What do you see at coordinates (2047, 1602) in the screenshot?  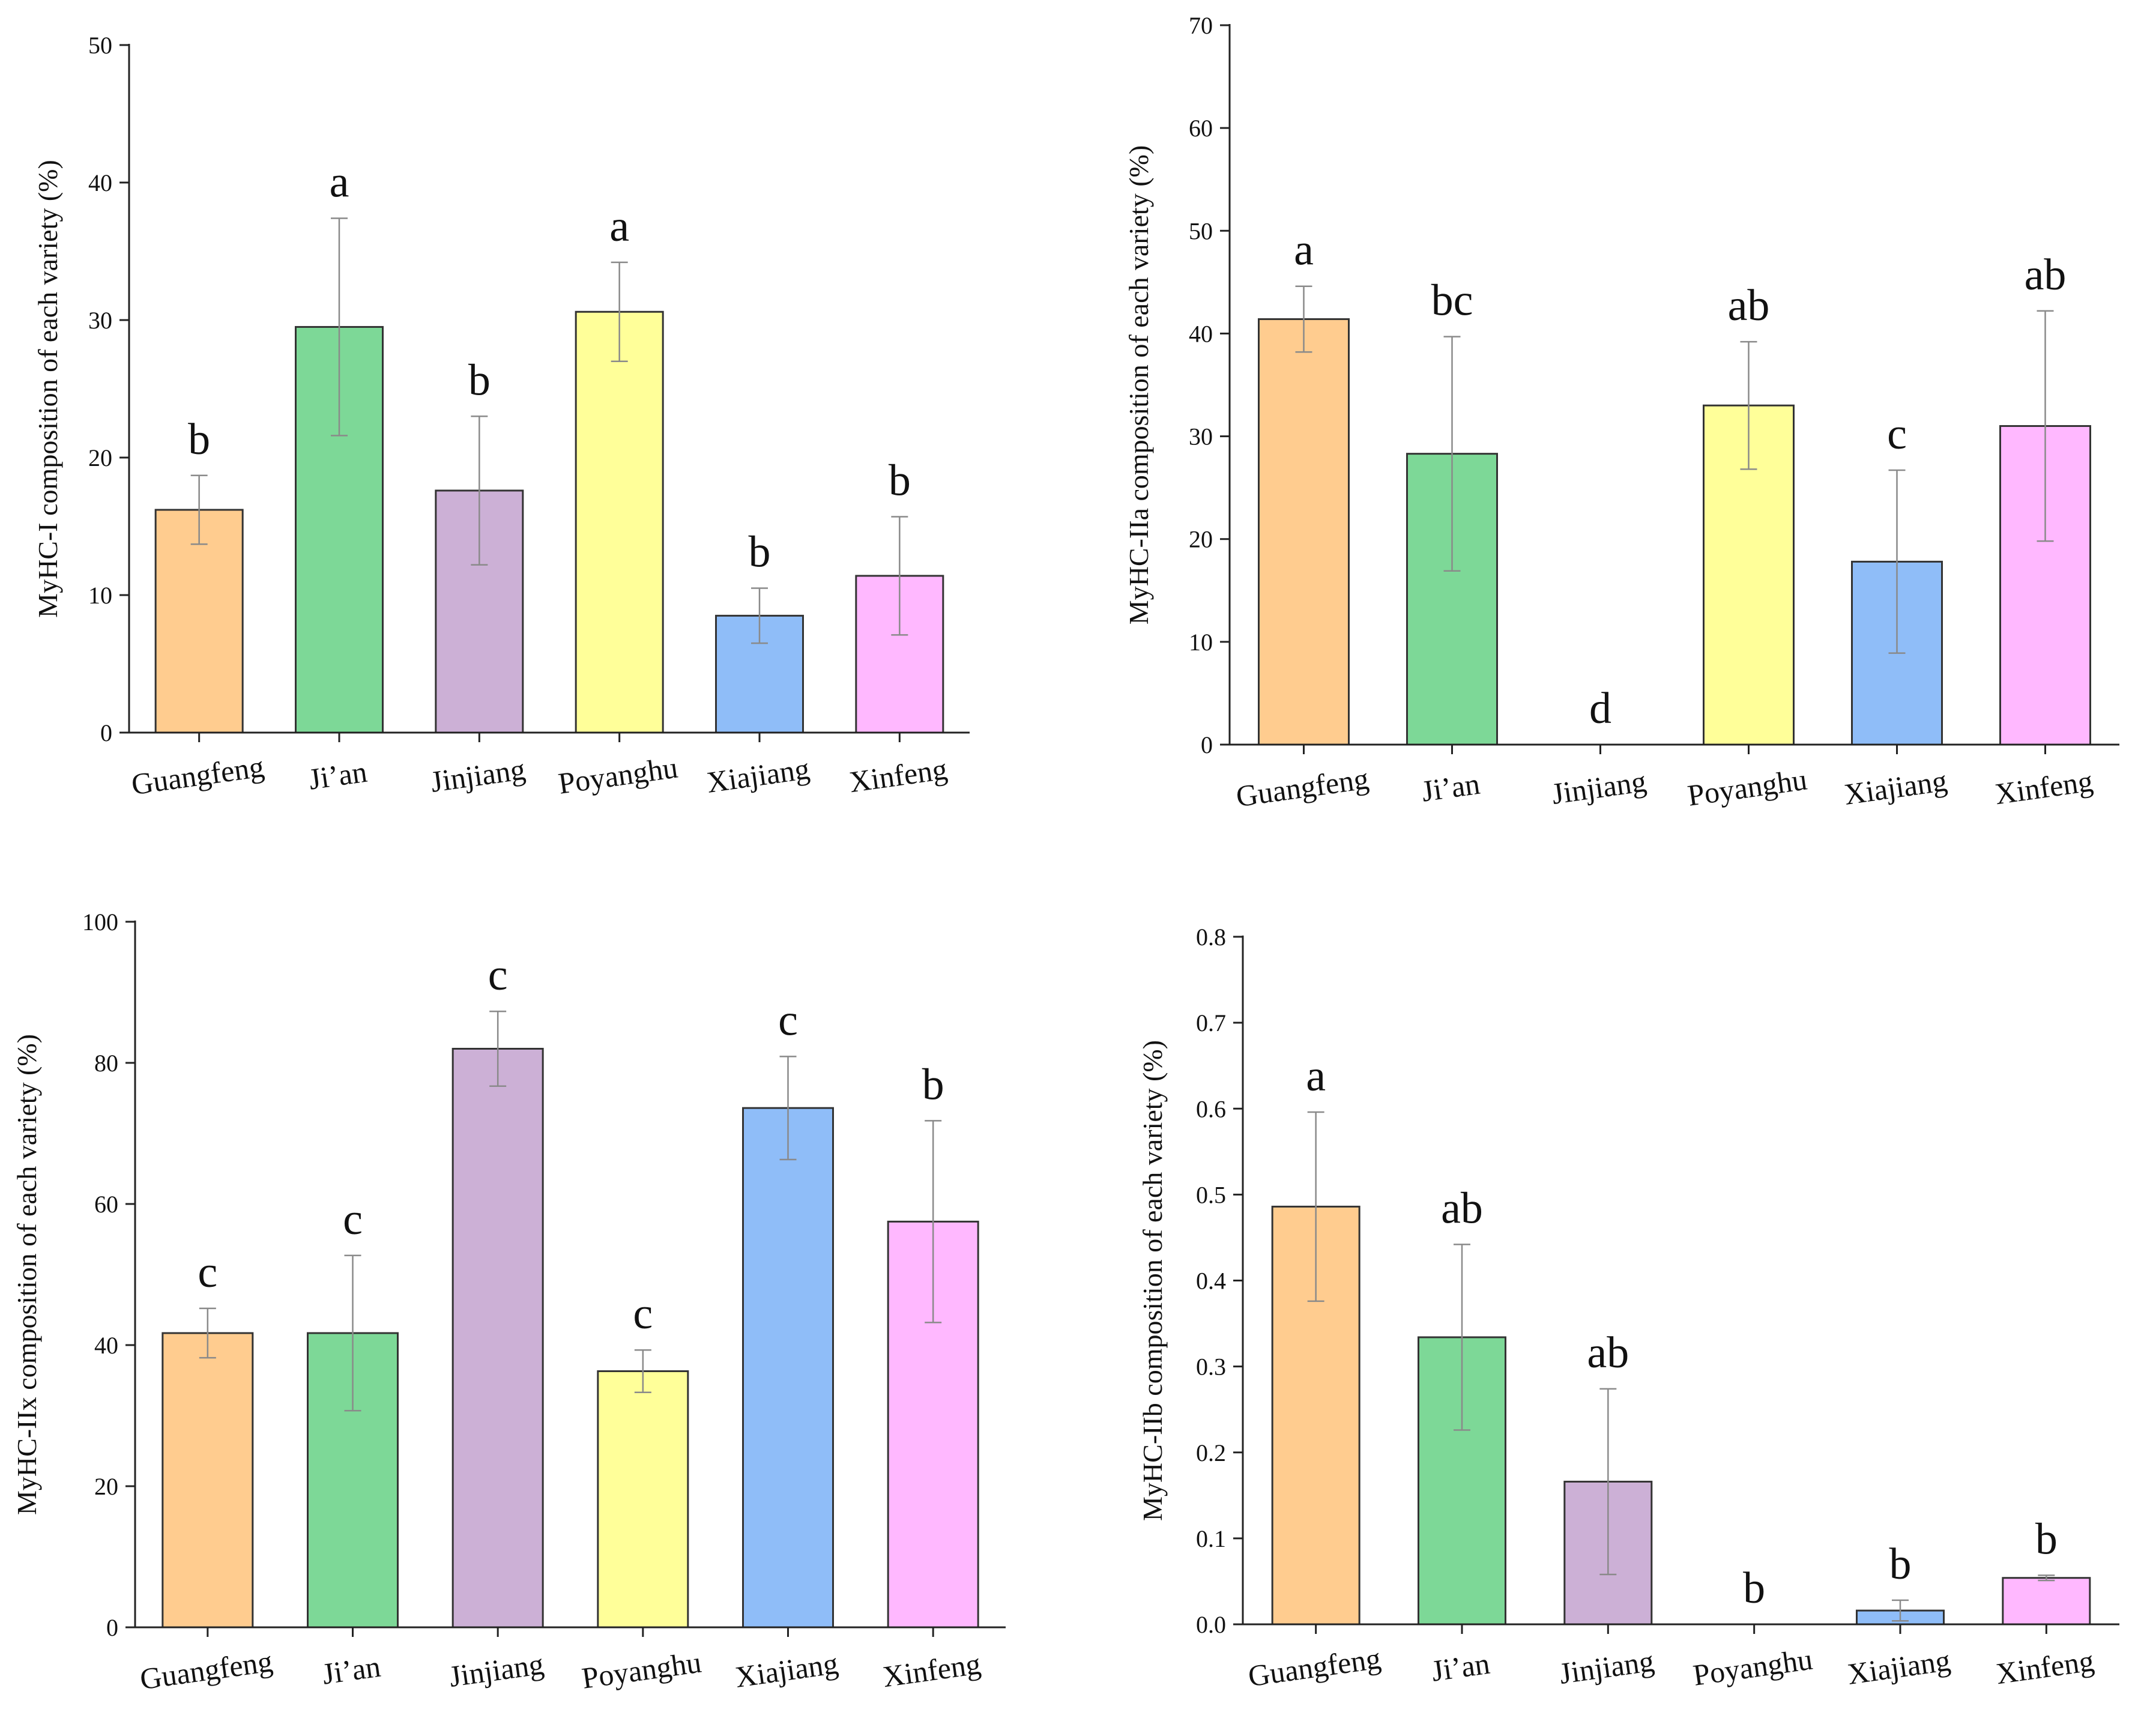 I see `bar-xinfeng` at bounding box center [2047, 1602].